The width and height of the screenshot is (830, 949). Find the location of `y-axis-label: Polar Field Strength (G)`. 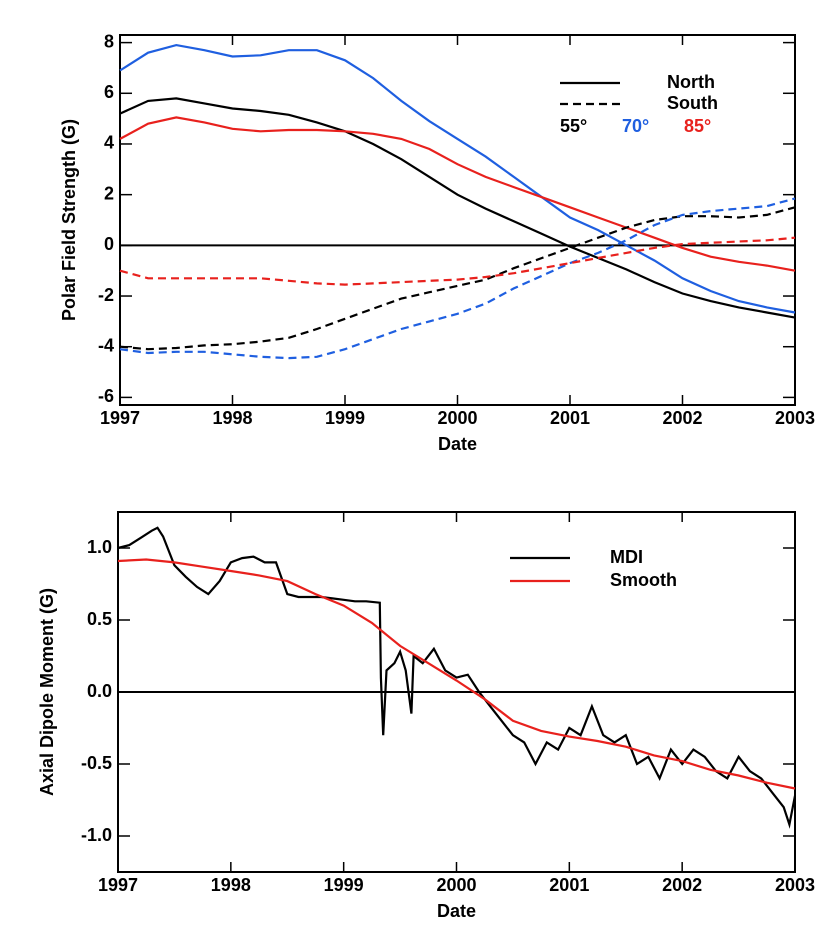

y-axis-label: Polar Field Strength (G) is located at coordinates (69, 220).